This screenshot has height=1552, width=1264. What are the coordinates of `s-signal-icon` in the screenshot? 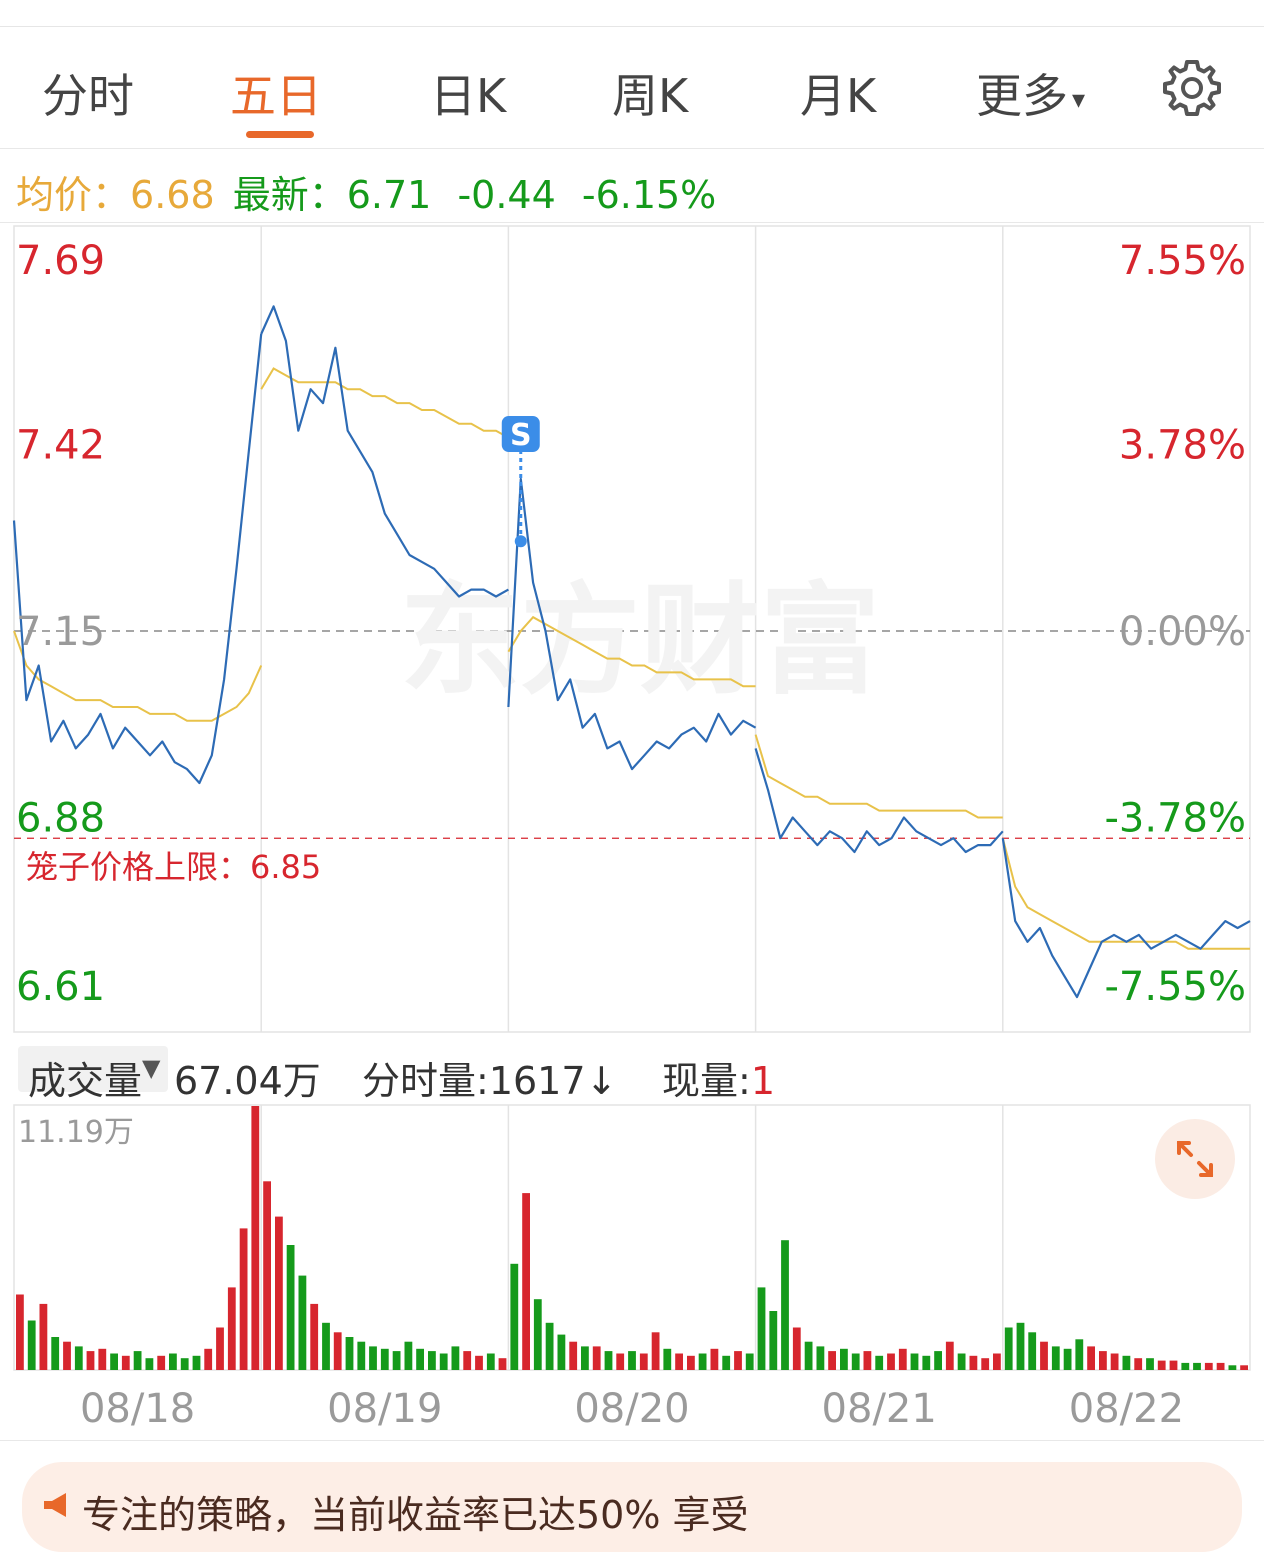 It's located at (520, 434).